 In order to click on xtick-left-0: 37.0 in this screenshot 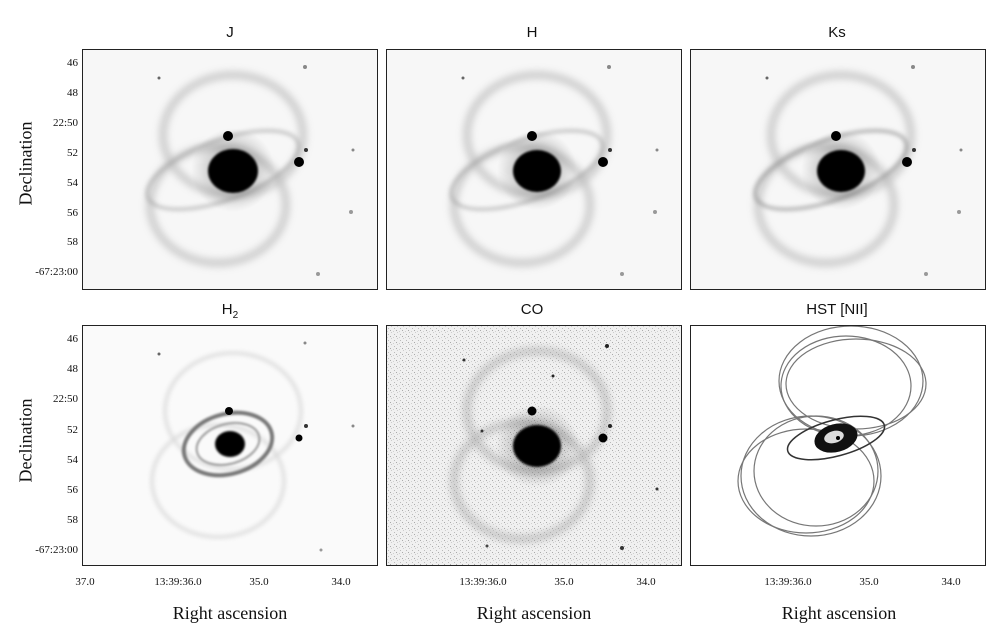, I will do `click(85, 582)`.